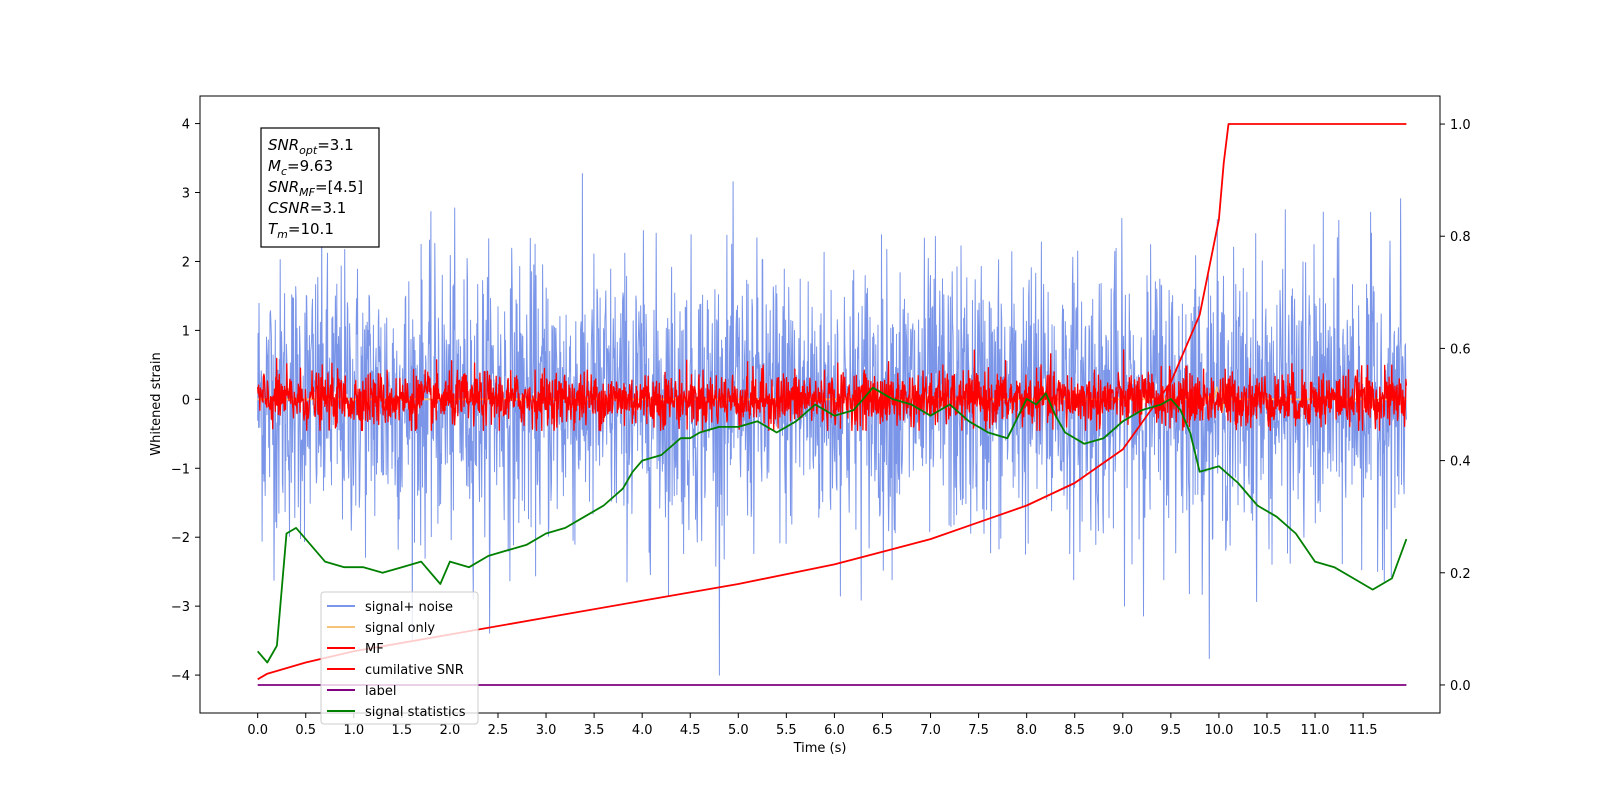  I want to click on y-tick-label: 0, so click(186, 400).